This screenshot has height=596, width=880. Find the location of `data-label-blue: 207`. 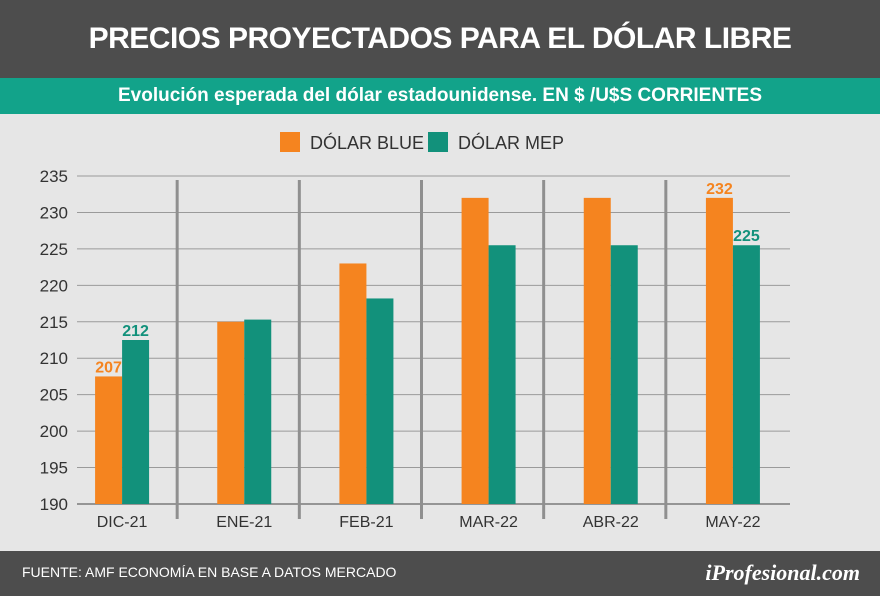

data-label-blue: 207 is located at coordinates (108, 367).